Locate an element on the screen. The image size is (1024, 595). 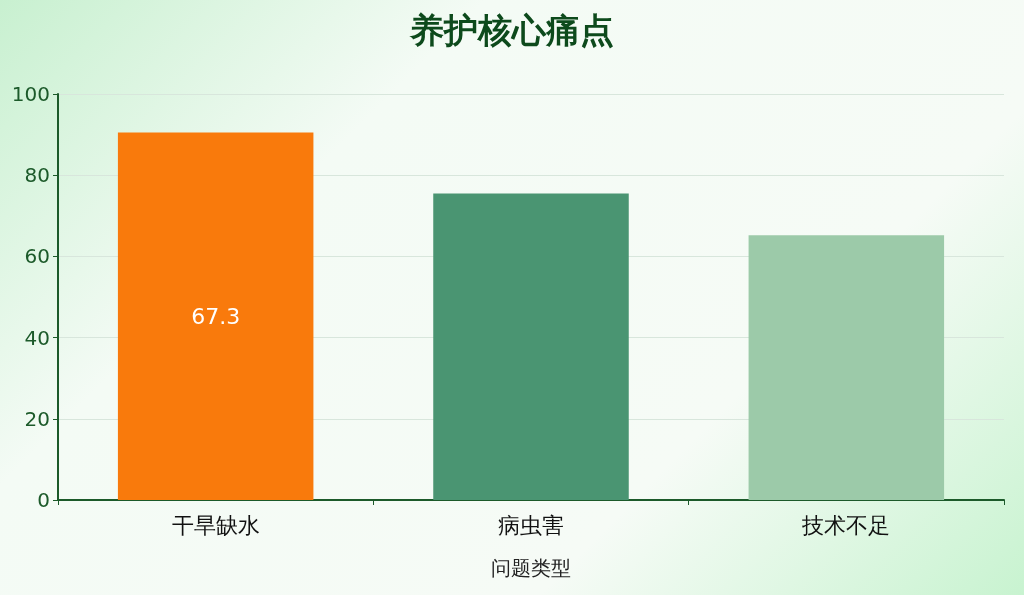
y-tick-label: 0 is located at coordinates (43, 500).